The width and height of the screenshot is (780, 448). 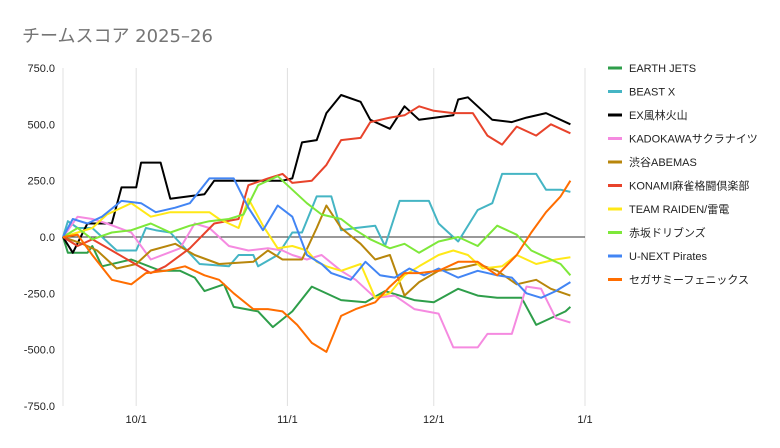 What do you see at coordinates (117, 36) in the screenshot?
I see `chart-title: チームスコア 2025–26` at bounding box center [117, 36].